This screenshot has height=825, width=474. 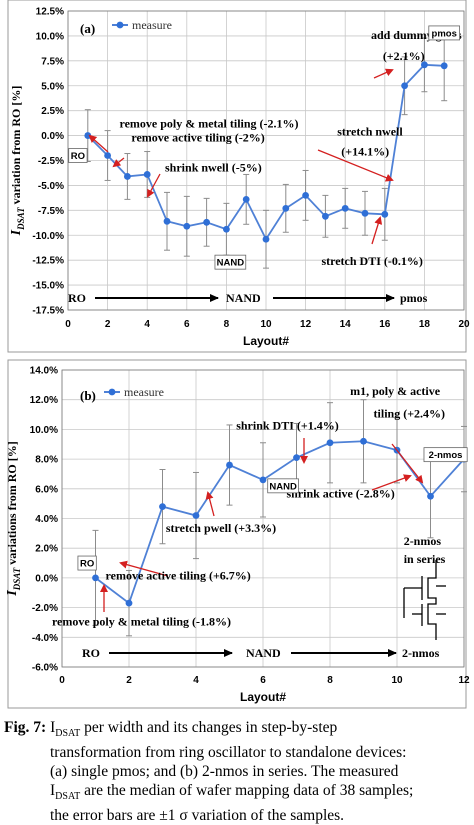 What do you see at coordinates (404, 56) in the screenshot?
I see `annotation-label: (+2.1%)` at bounding box center [404, 56].